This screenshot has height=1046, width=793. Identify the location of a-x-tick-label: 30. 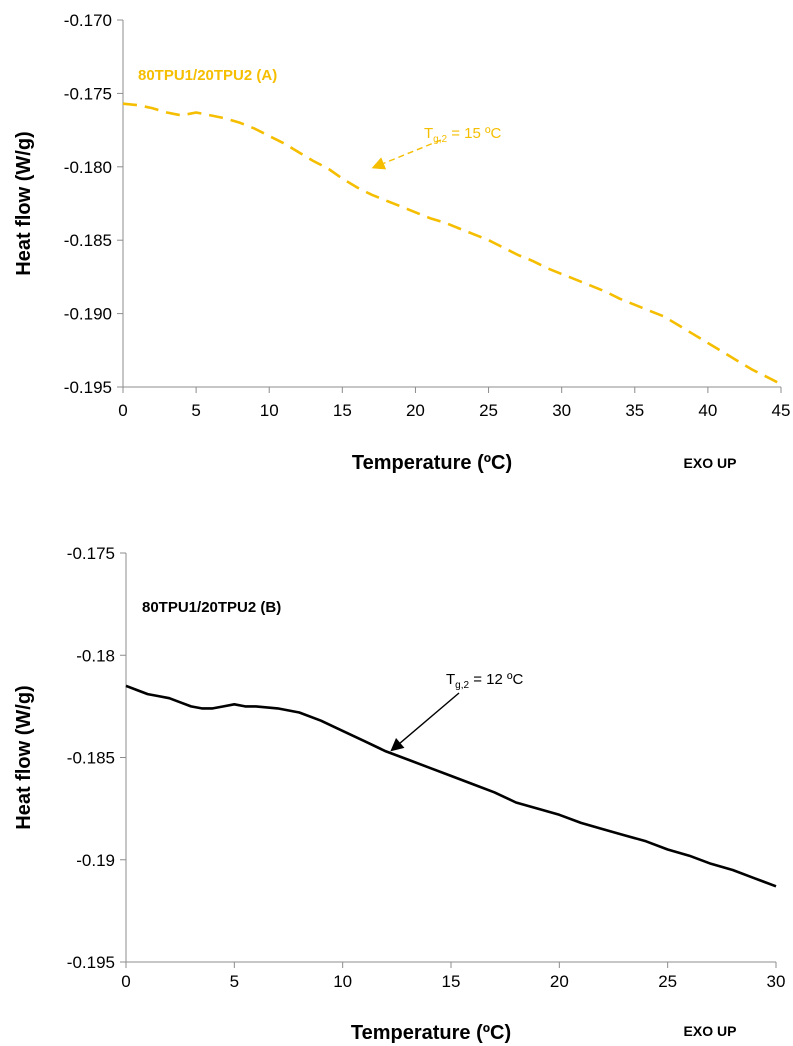
(561, 410).